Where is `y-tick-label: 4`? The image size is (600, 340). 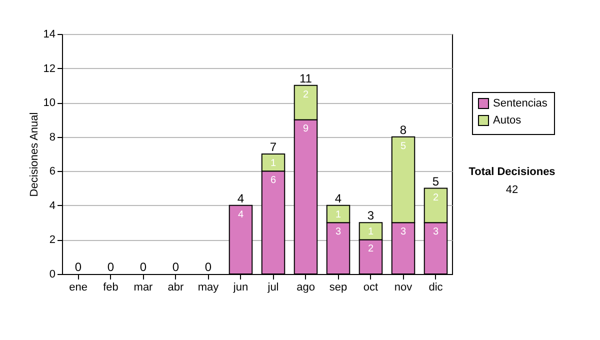 y-tick-label: 4 is located at coordinates (52, 206).